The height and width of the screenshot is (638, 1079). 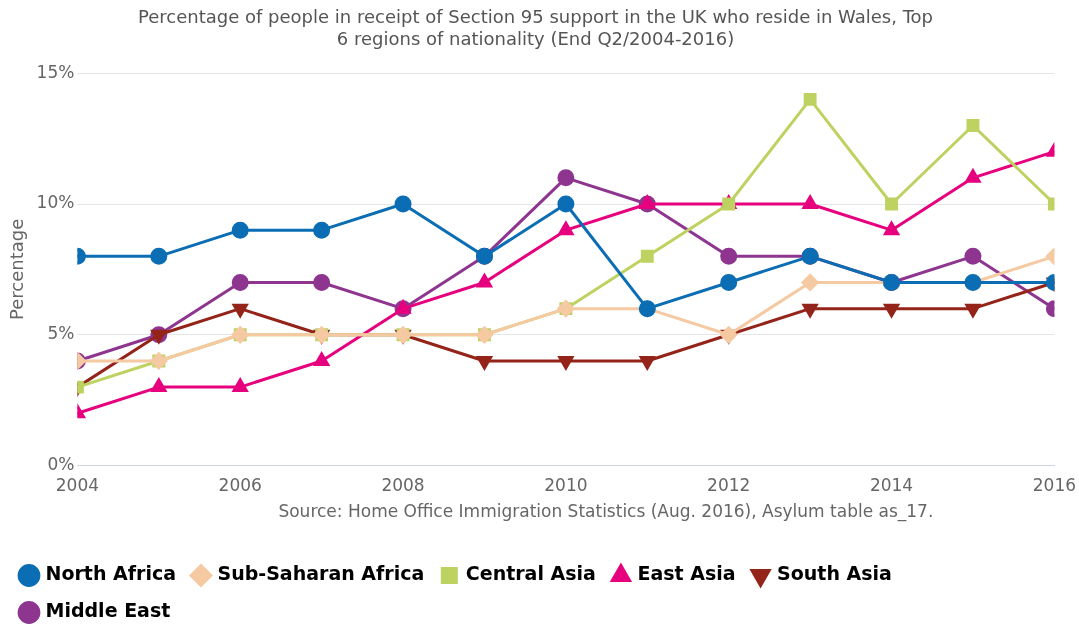 I want to click on chart-title: Percentage of people in receipt of Section 95 support in the UK who reside in Wales, Top 6 regions of nationality (End Q2/2004-2016), so click(x=535, y=28).